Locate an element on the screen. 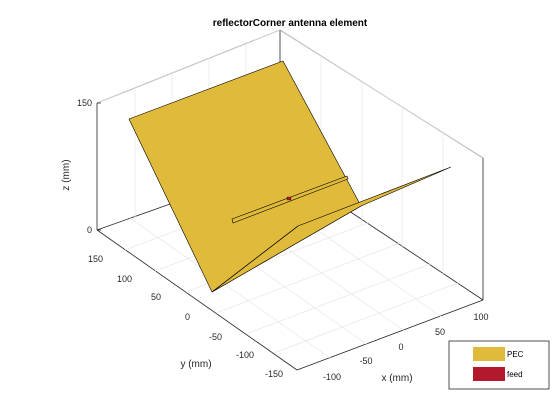 This screenshot has width=560, height=420. y-tick-label: 50 is located at coordinates (156, 297).